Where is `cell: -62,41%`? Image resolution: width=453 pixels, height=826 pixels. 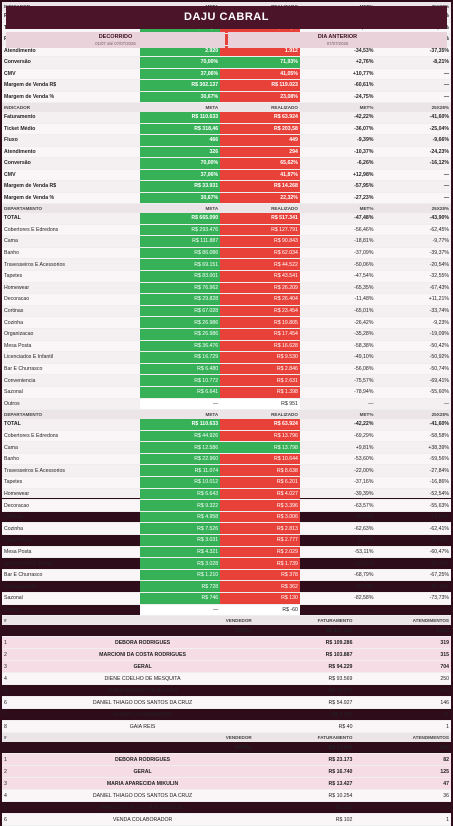
cell: -62,41% is located at coordinates (413, 529).